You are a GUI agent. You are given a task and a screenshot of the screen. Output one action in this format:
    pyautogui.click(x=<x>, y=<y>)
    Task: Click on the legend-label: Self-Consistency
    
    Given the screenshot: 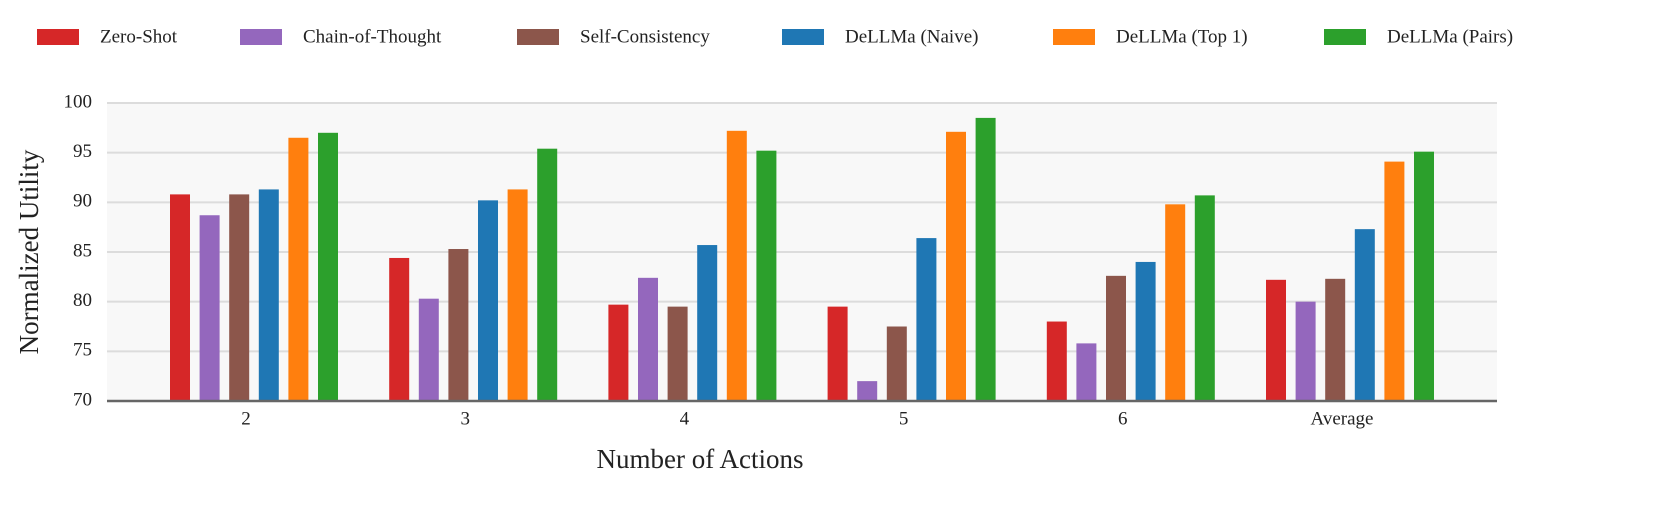 What is the action you would take?
    pyautogui.click(x=645, y=36)
    